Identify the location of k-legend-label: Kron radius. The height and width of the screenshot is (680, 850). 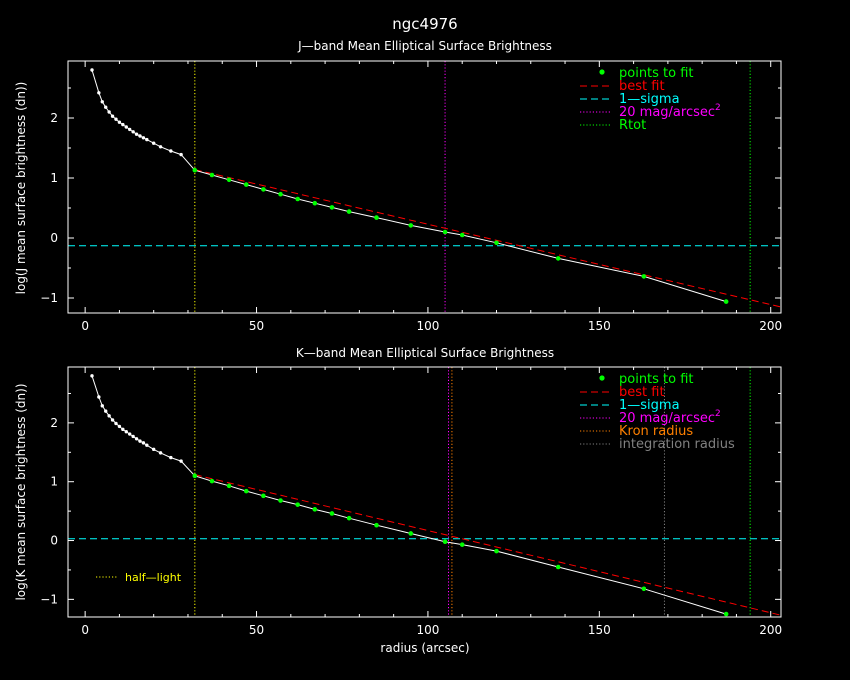
(656, 431).